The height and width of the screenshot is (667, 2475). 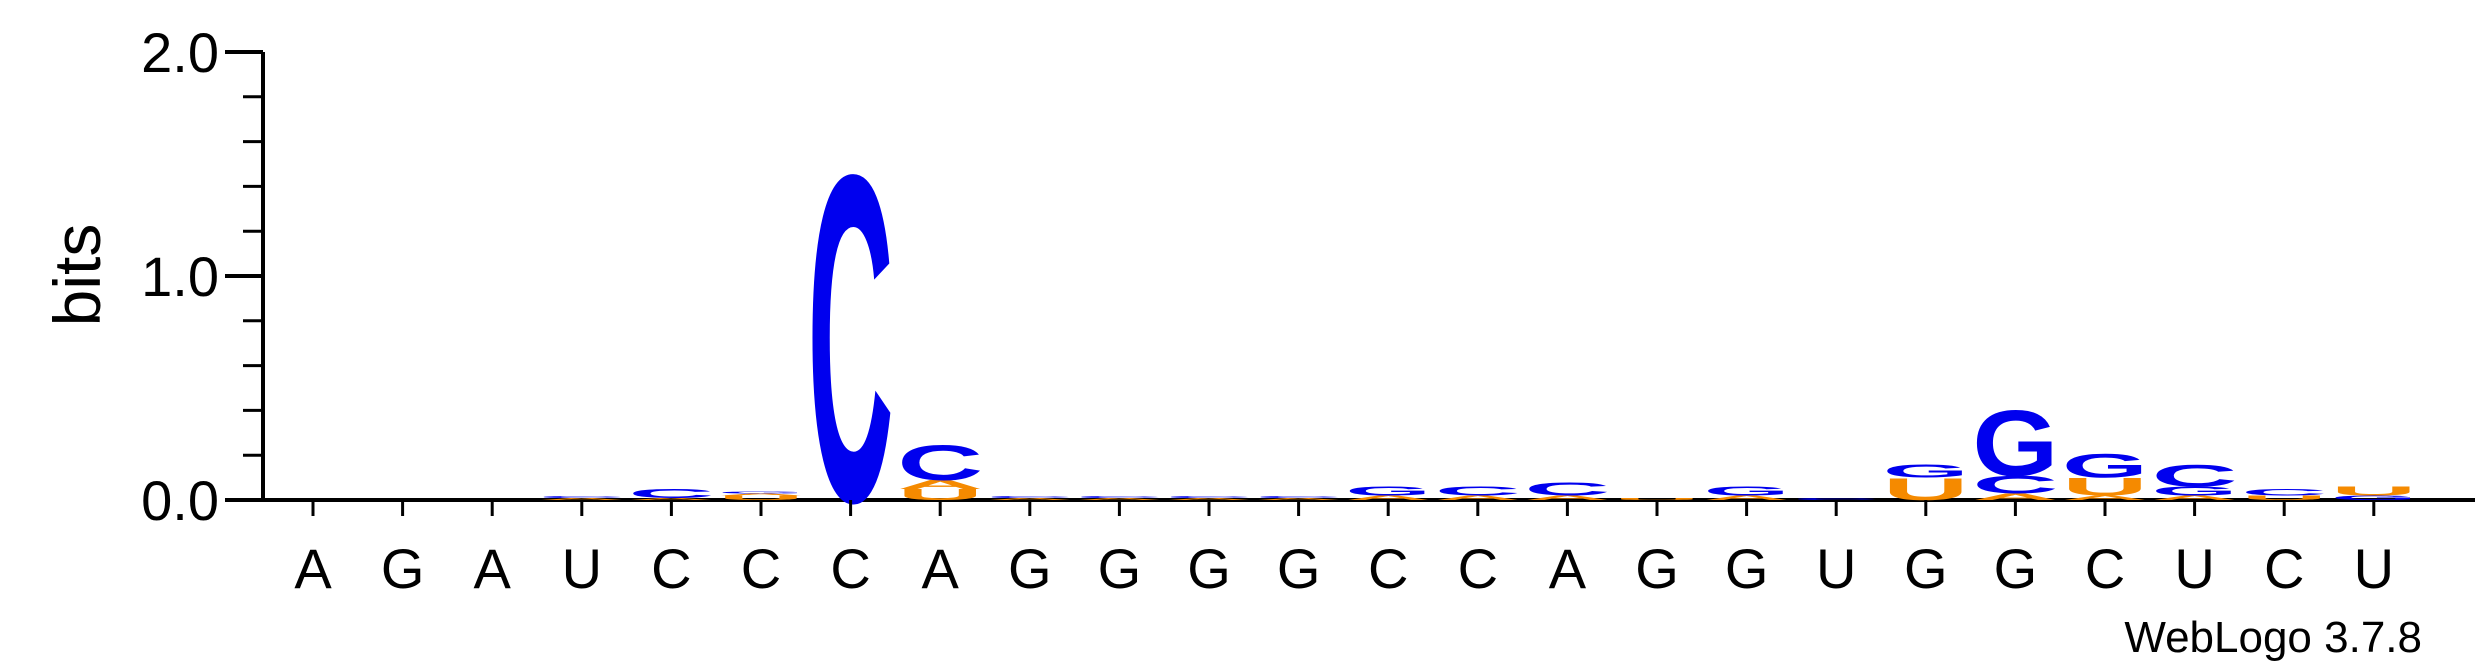 I want to click on y-tick-label: 2.0, so click(x=180, y=52).